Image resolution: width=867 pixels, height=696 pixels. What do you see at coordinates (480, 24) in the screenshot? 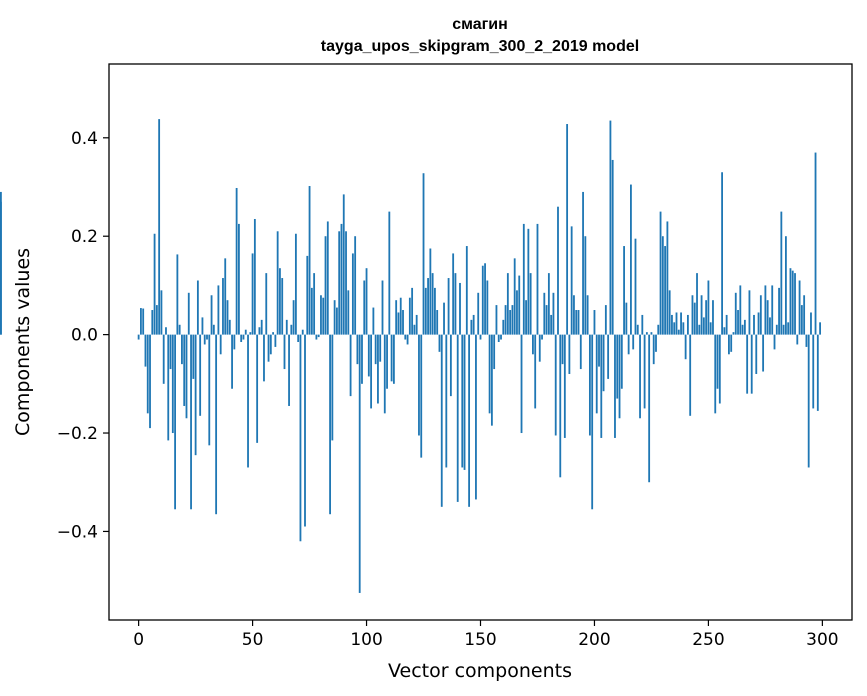
I see `chart-title: смагин` at bounding box center [480, 24].